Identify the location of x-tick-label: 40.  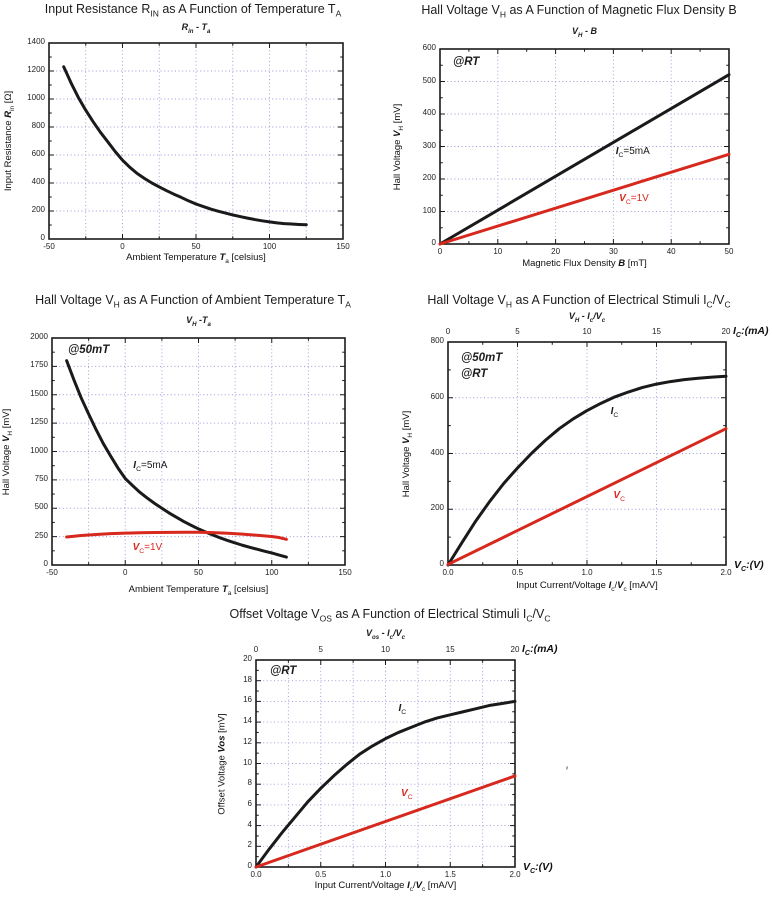
(671, 251).